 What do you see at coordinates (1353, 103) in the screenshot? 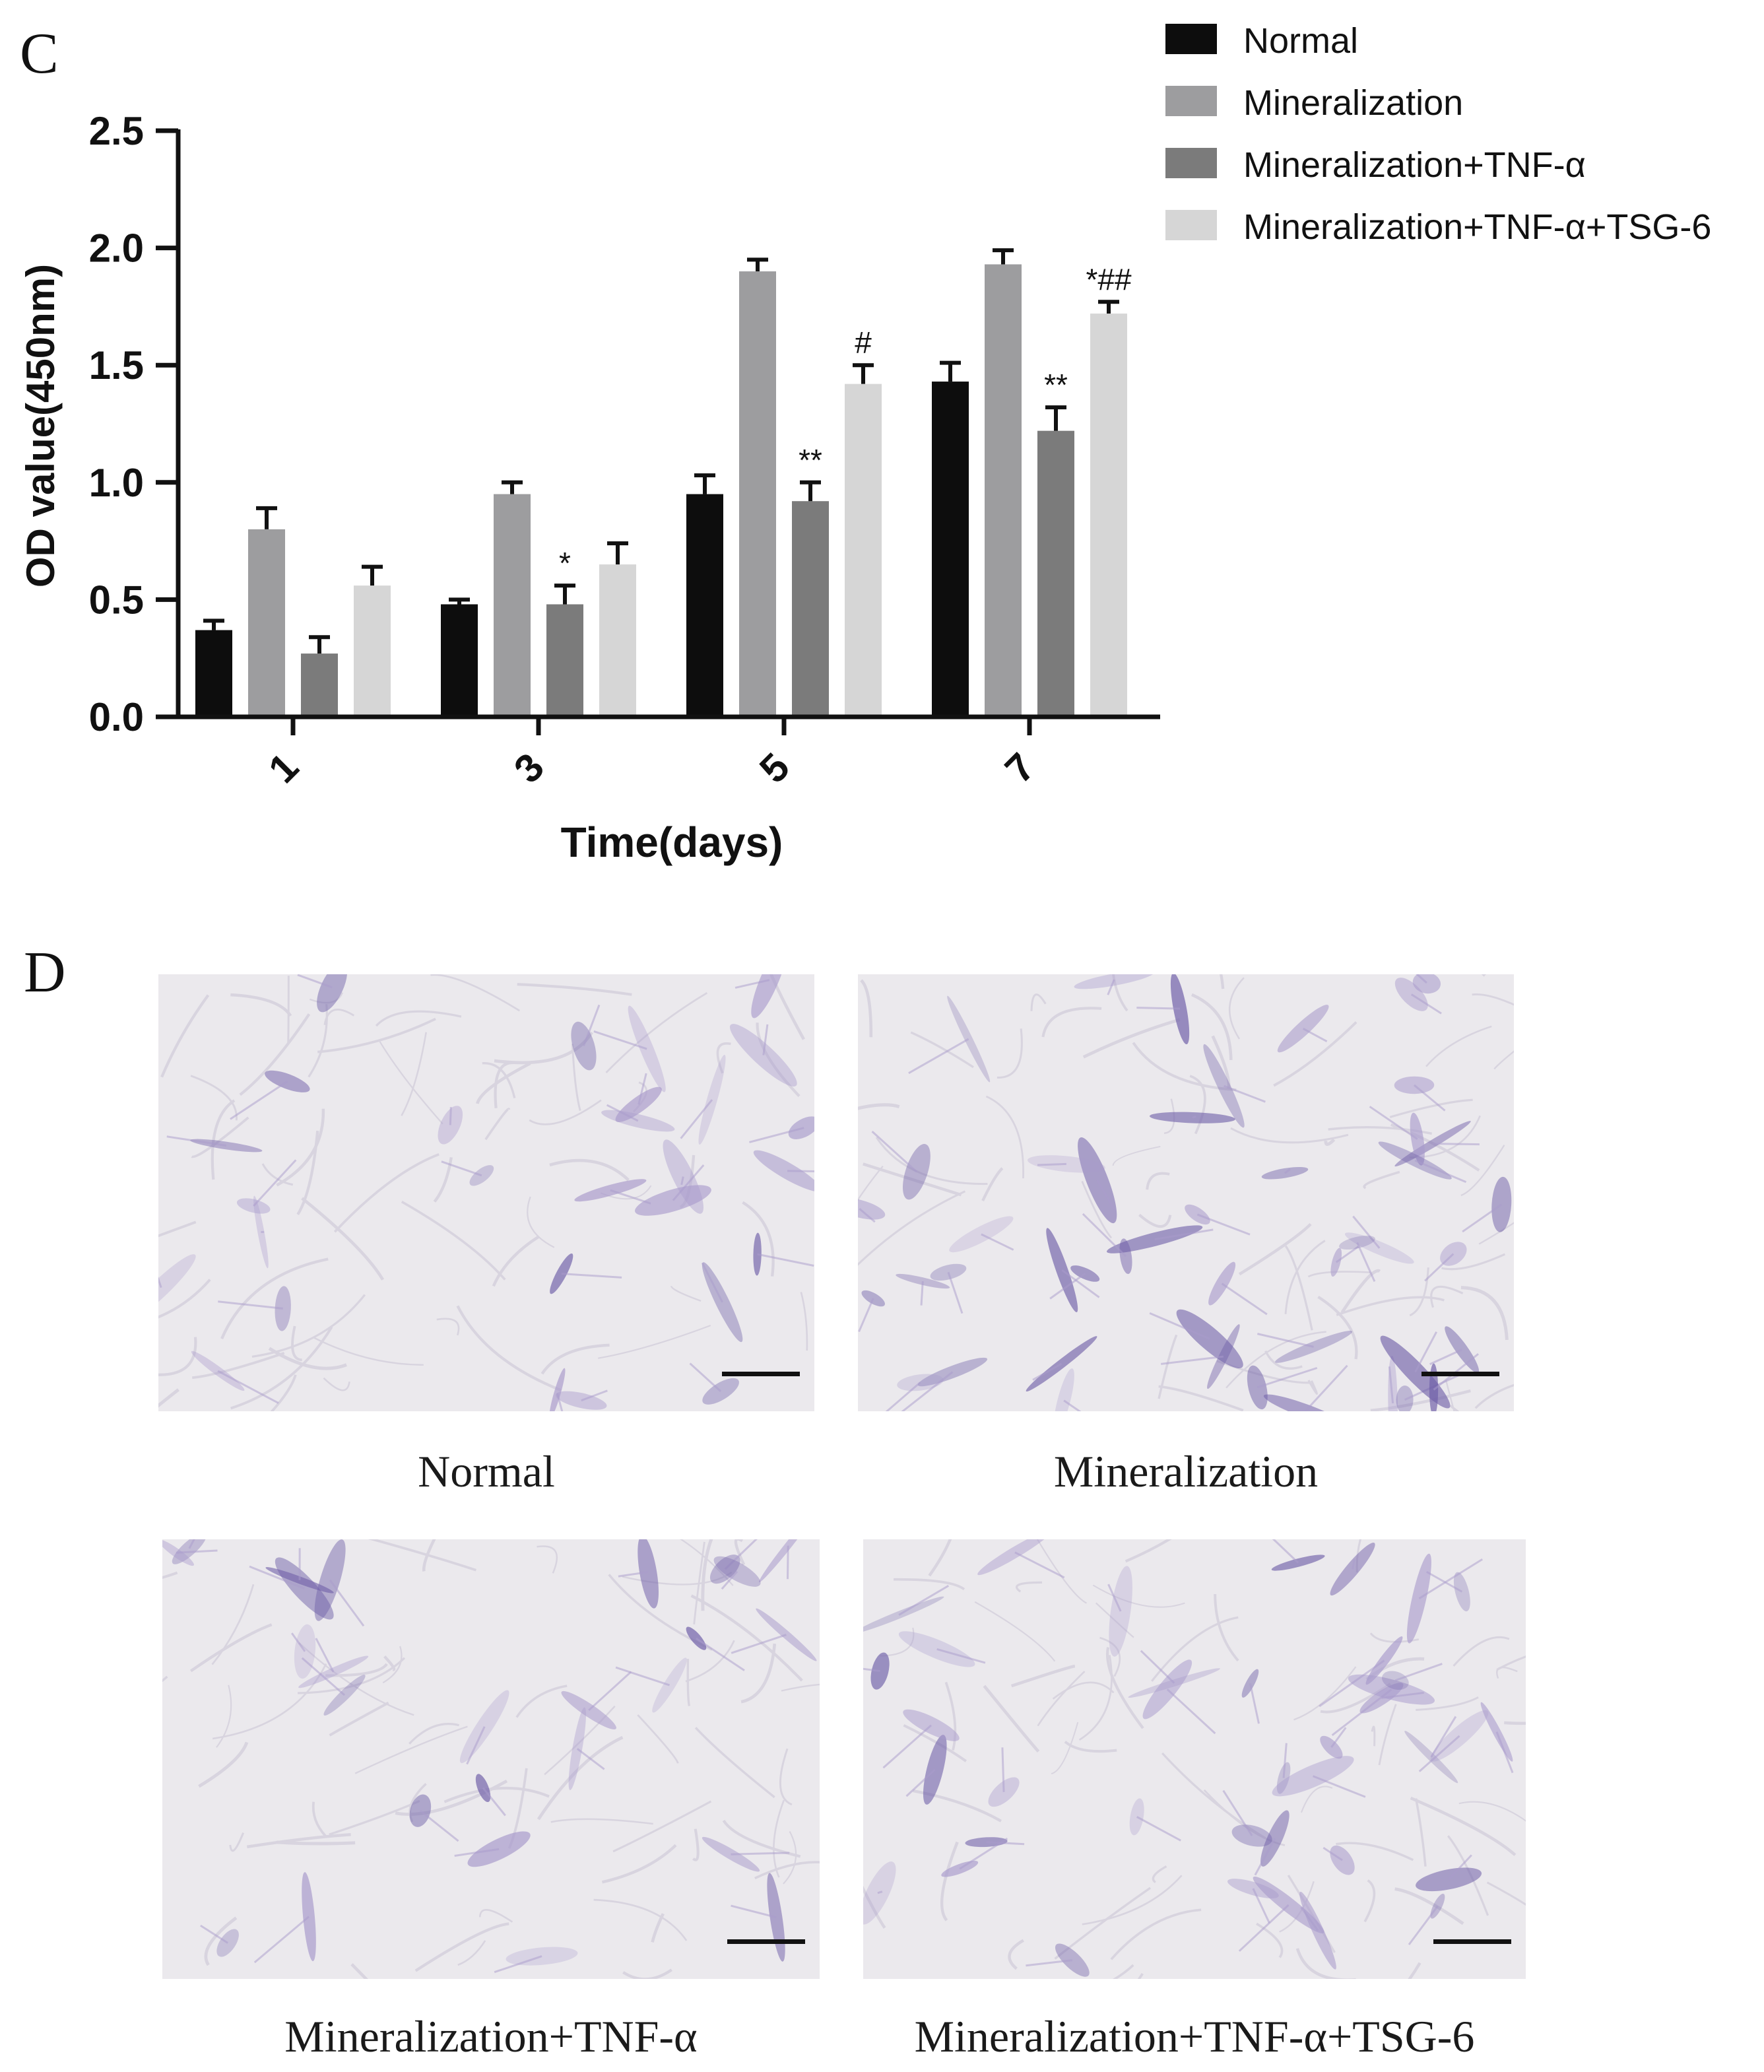
I see `legend-entry: Mineralization` at bounding box center [1353, 103].